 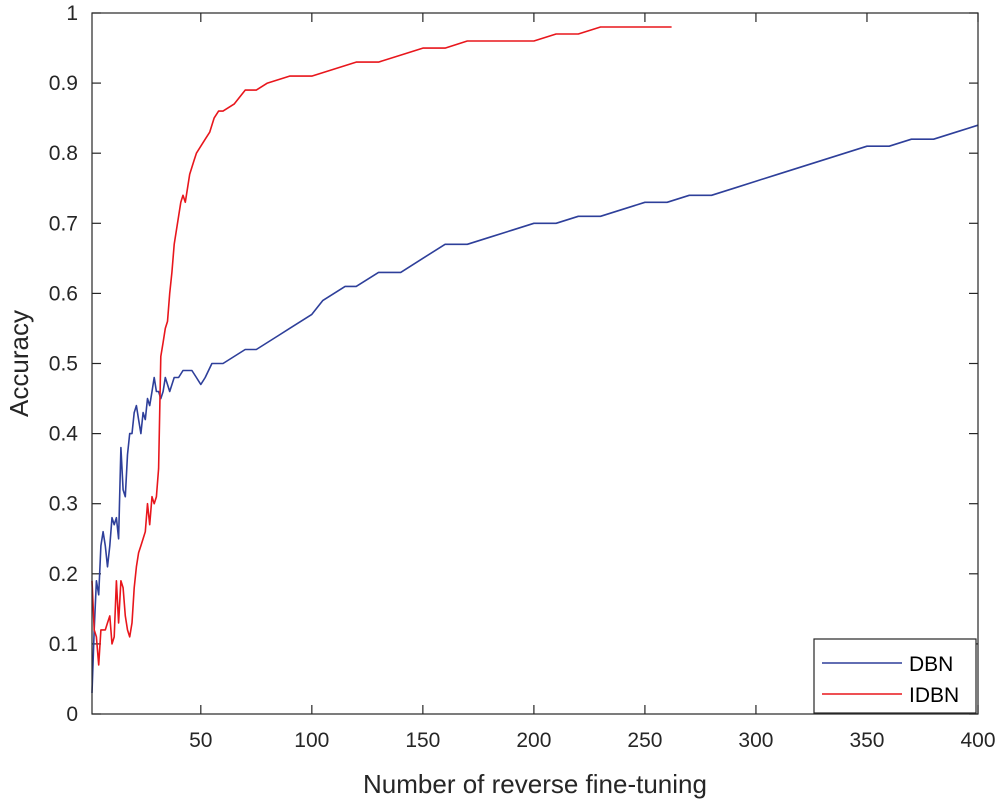 I want to click on y-tick-label: 0.3, so click(x=63, y=504).